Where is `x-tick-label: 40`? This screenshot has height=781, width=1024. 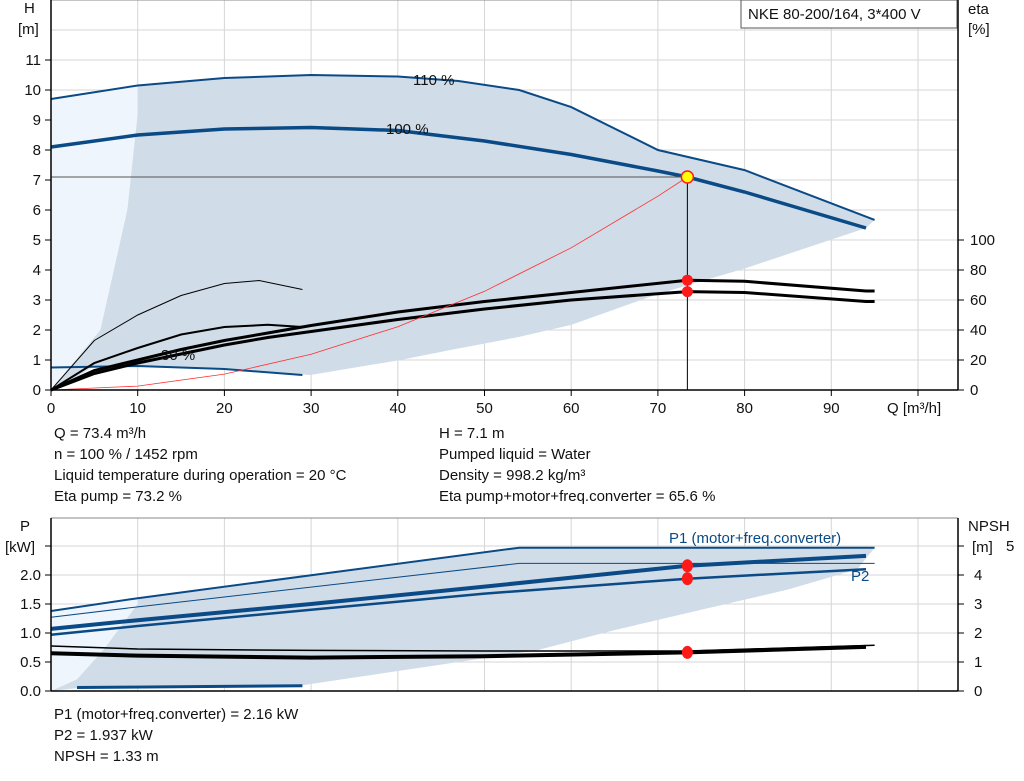
x-tick-label: 40 is located at coordinates (397, 408).